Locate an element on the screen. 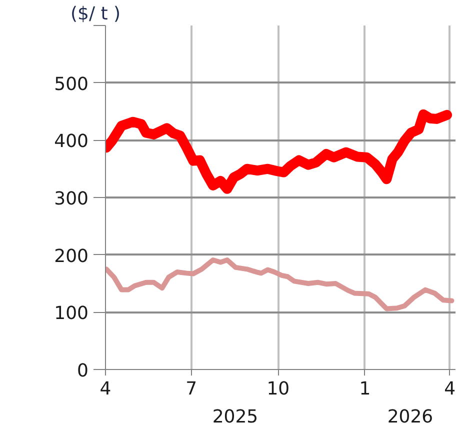 This screenshot has width=463, height=438. x-tick-label: 10 is located at coordinates (278, 389).